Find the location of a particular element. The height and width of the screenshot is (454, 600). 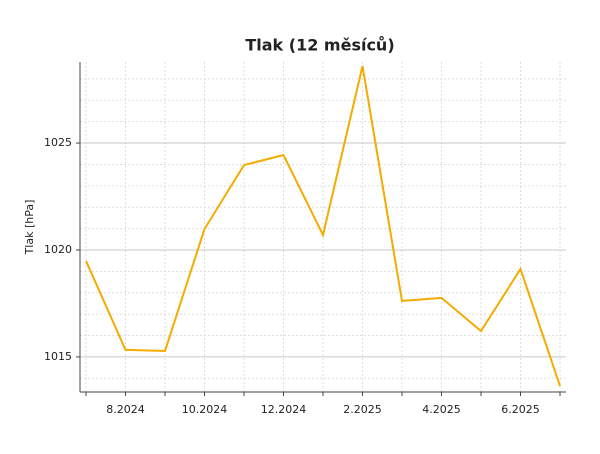

x-tick-label: 10.2024 is located at coordinates (205, 409).